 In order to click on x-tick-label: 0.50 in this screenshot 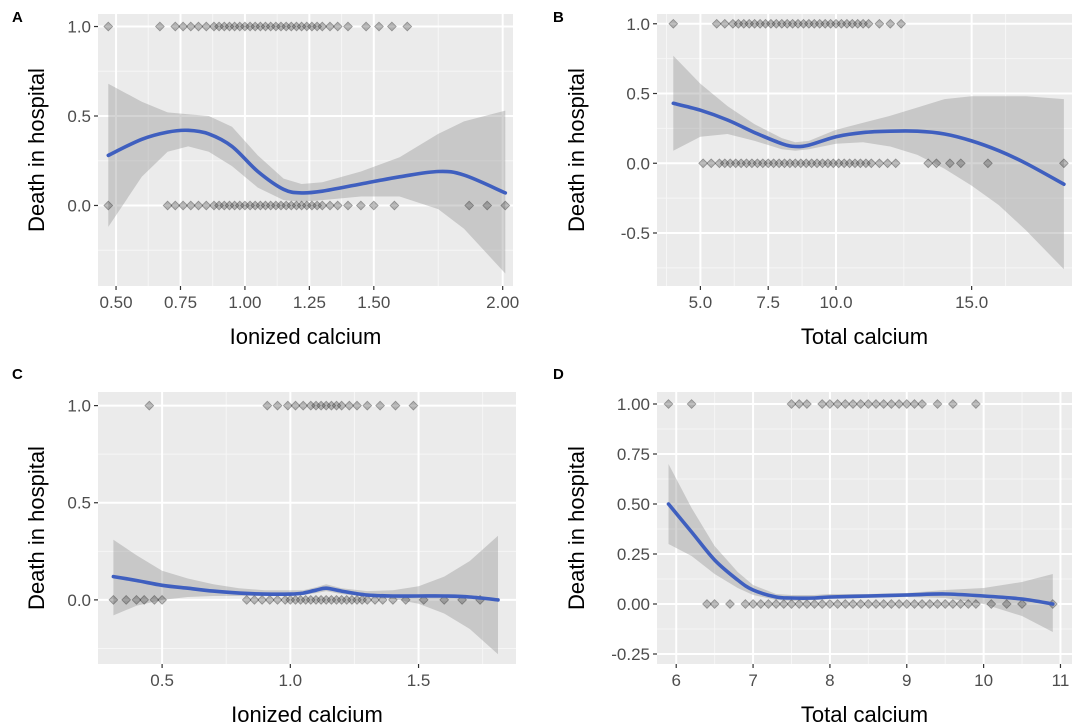, I will do `click(115, 302)`.